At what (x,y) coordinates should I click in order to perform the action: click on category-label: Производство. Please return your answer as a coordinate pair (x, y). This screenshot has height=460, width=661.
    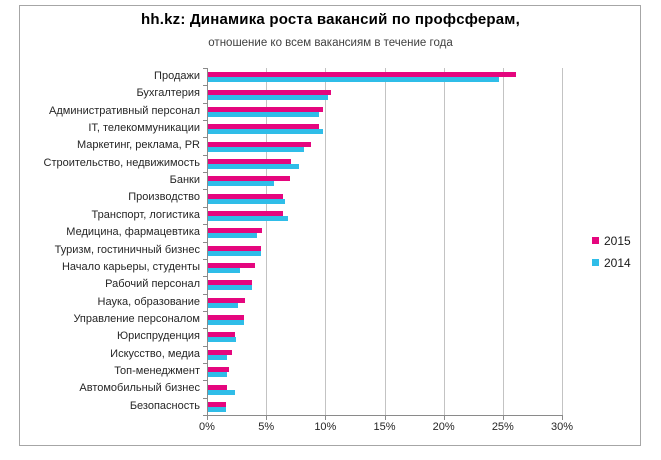
    Looking at the image, I should click on (164, 197).